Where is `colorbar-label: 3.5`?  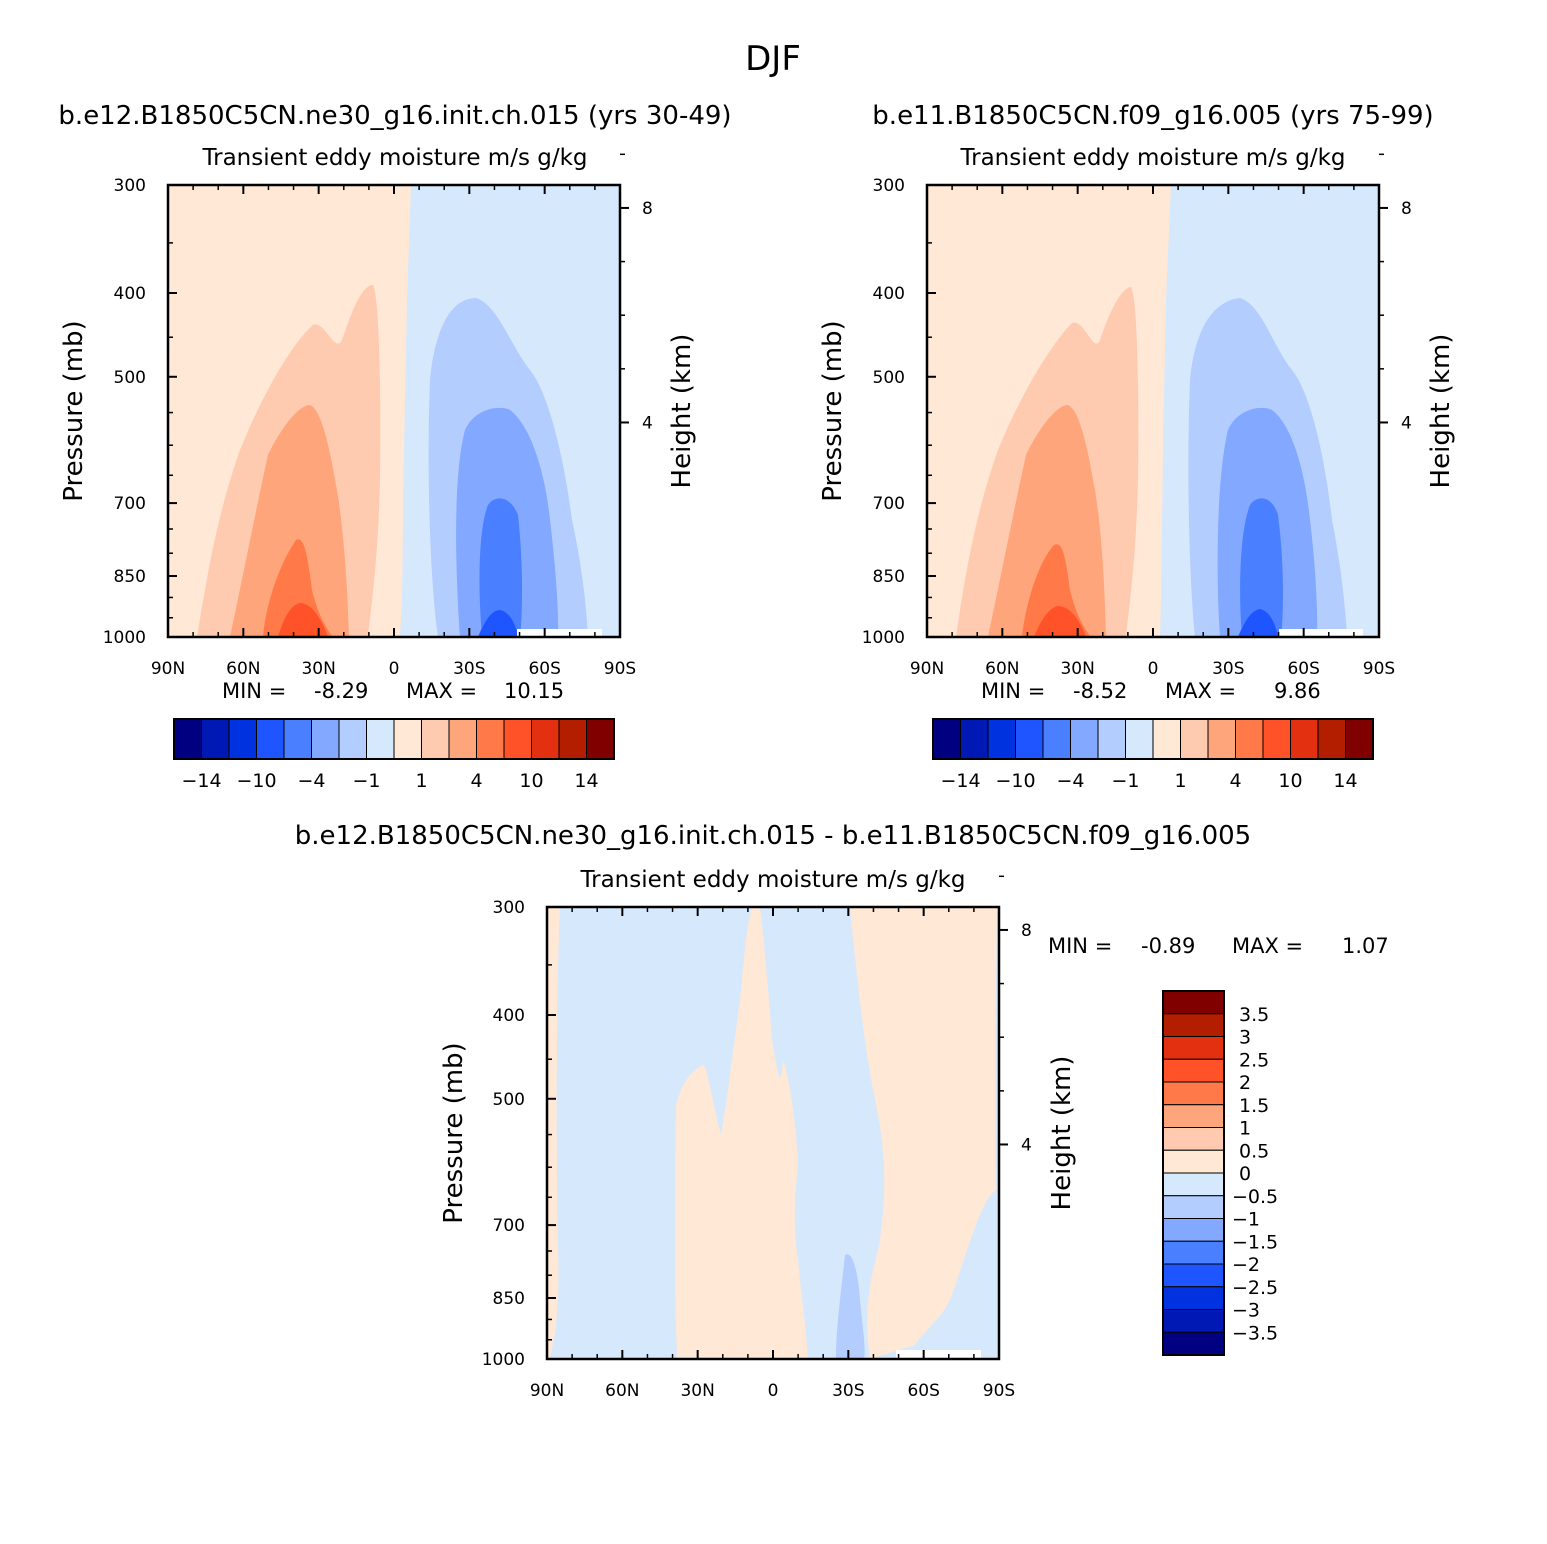 colorbar-label: 3.5 is located at coordinates (1254, 1015).